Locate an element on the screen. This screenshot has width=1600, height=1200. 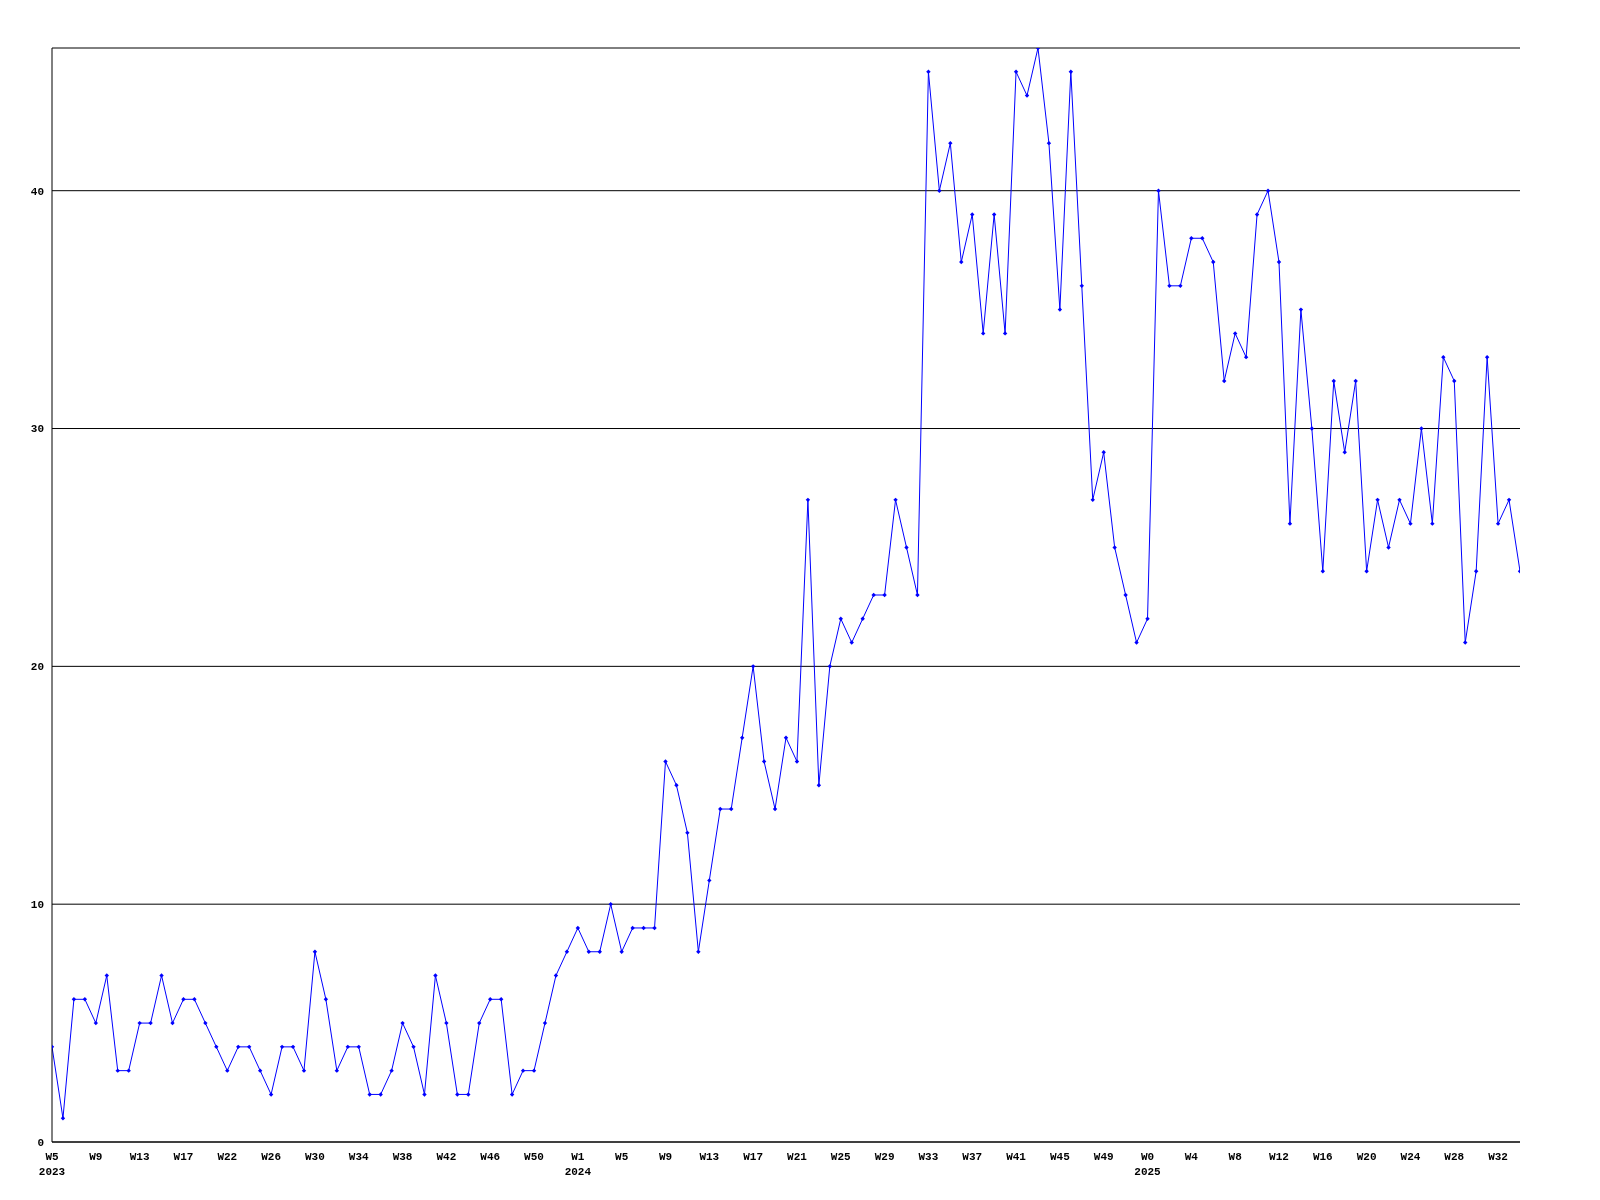
x-tick-label: W32 is located at coordinates (1498, 1157).